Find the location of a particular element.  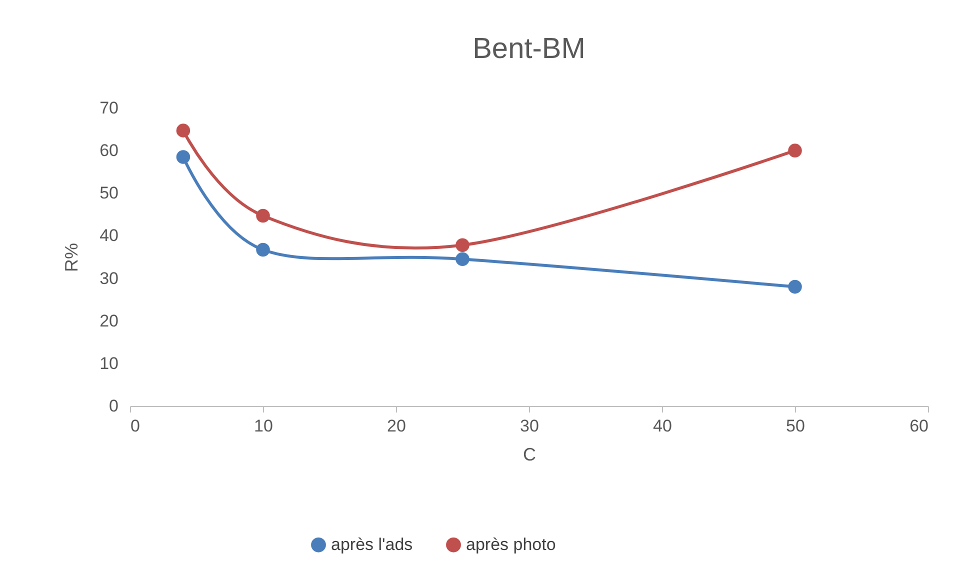

y-tick-label: 10 is located at coordinates (109, 363).